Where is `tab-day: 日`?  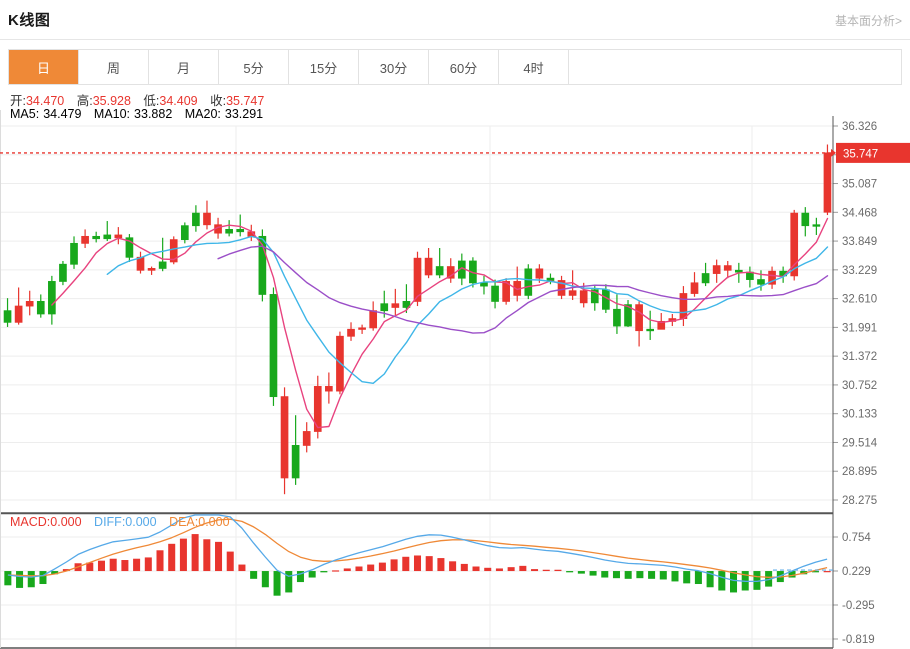 tab-day: 日 is located at coordinates (44, 67).